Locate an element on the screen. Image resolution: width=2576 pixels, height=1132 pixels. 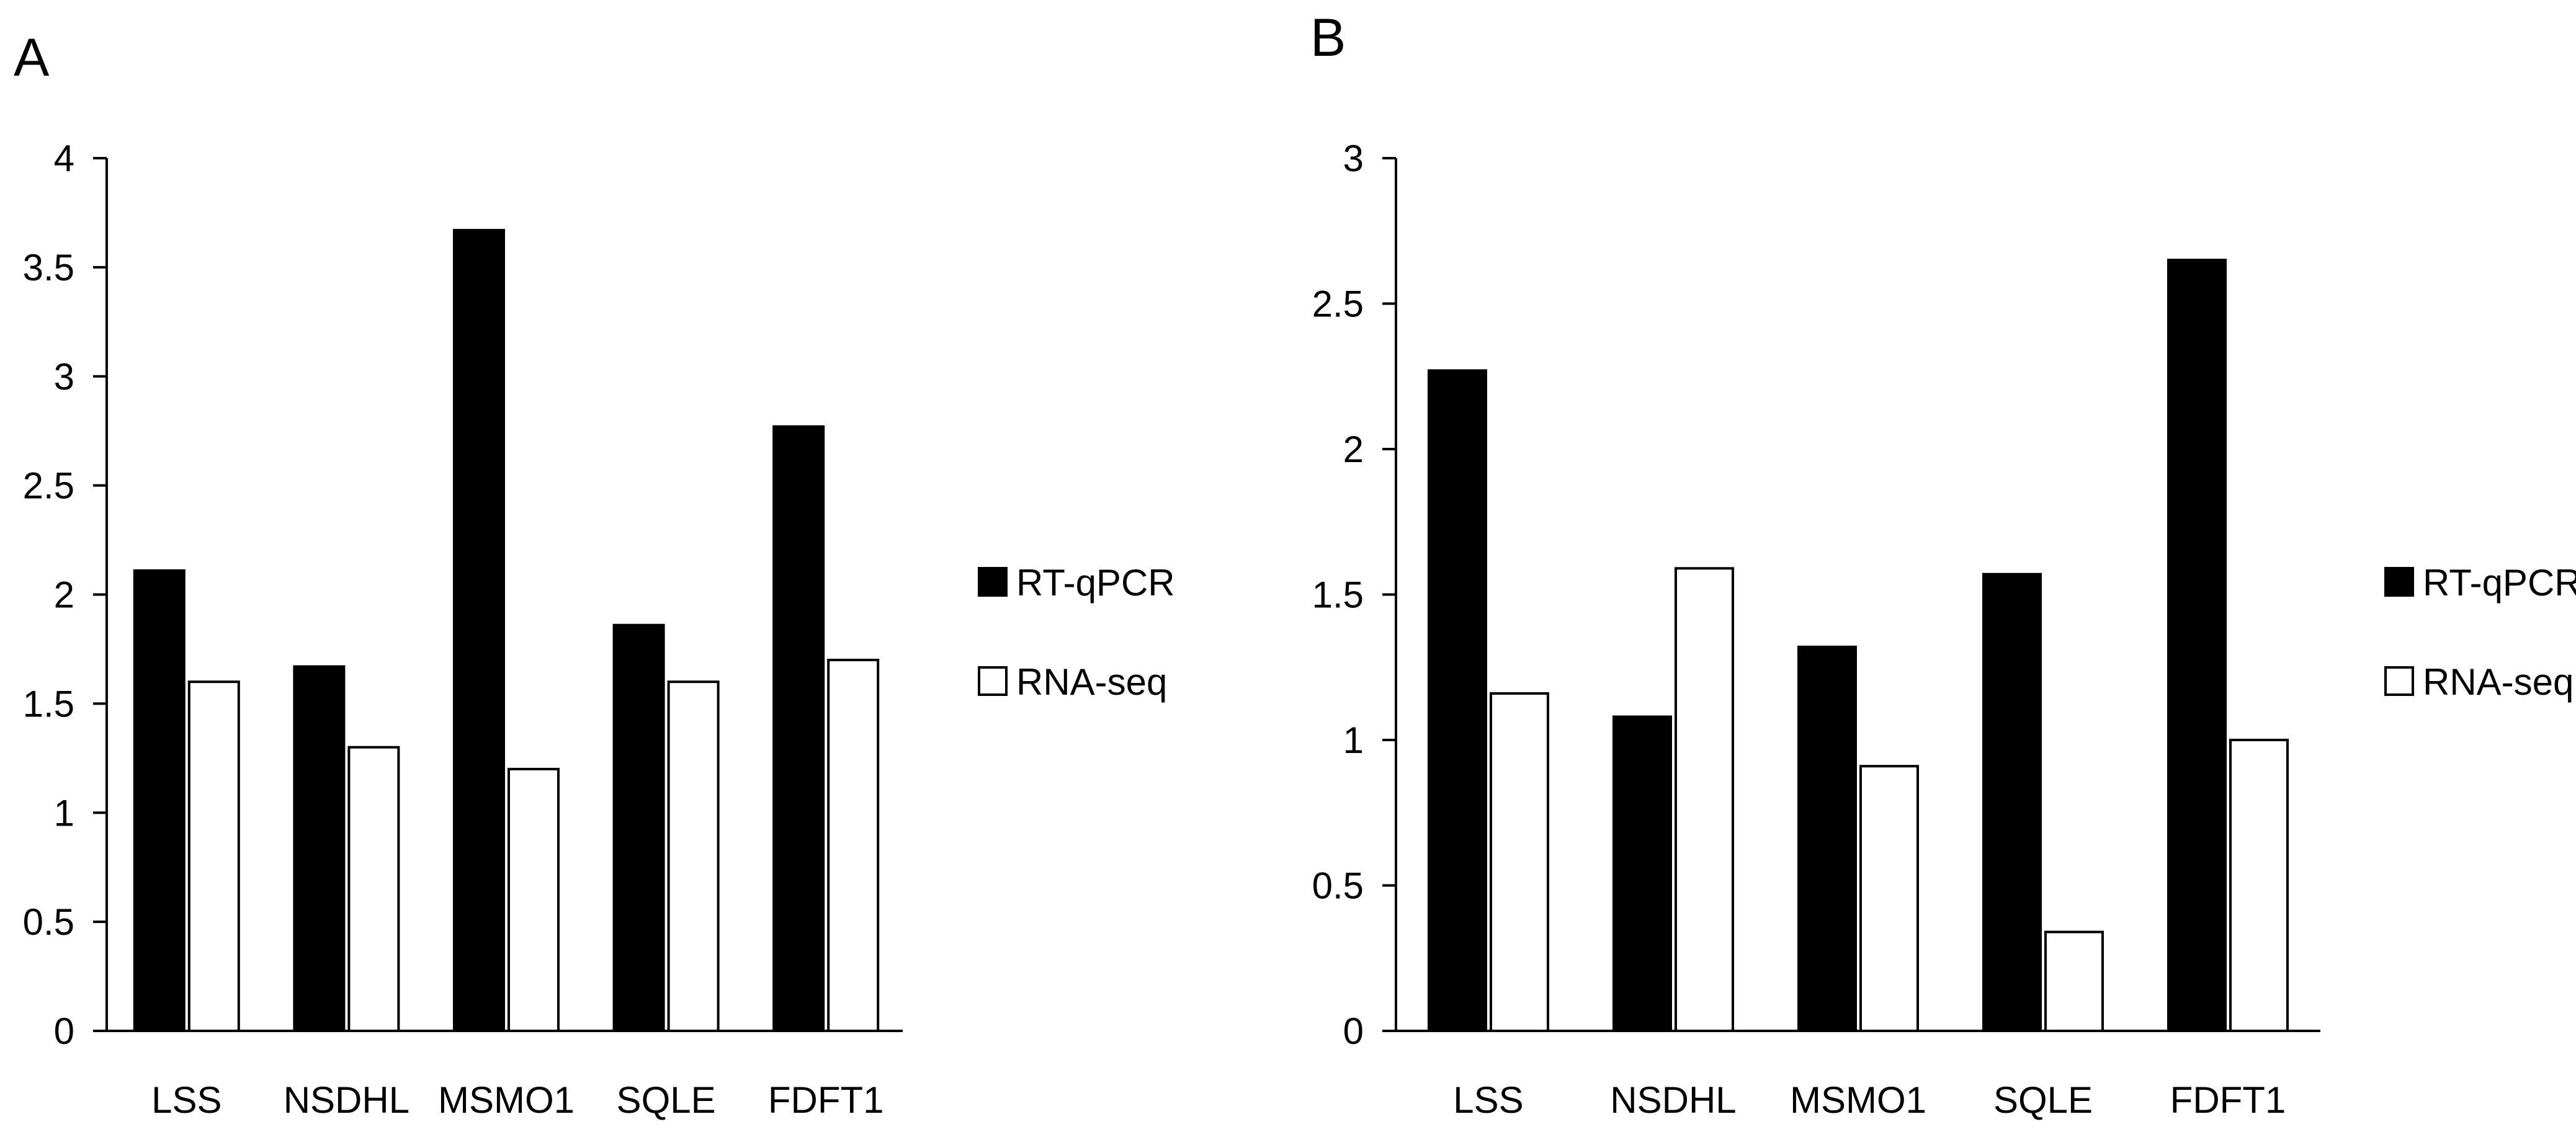
panel-b-y-tick-label: 1.5 is located at coordinates (1338, 595).